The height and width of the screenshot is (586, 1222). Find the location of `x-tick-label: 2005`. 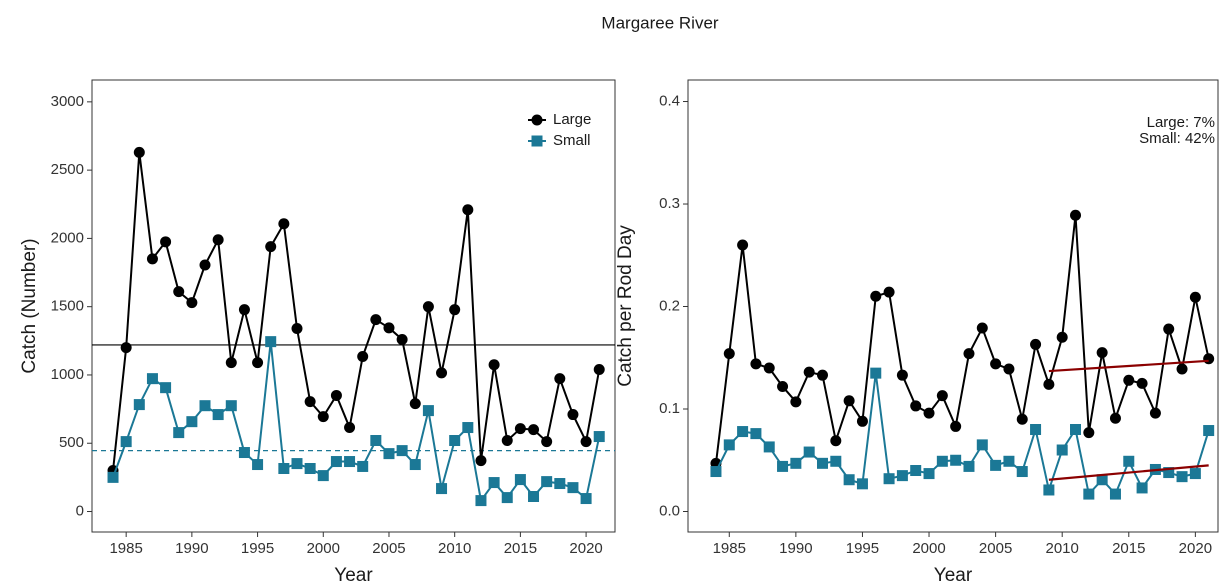

x-tick-label: 2005 is located at coordinates (388, 548).